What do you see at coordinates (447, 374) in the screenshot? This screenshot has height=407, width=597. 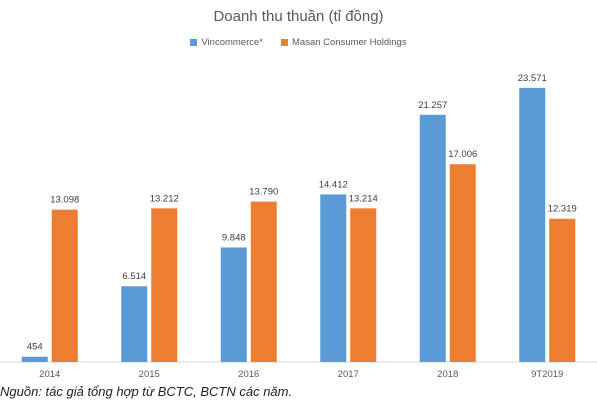 I see `x-tick-label-2018: 2018` at bounding box center [447, 374].